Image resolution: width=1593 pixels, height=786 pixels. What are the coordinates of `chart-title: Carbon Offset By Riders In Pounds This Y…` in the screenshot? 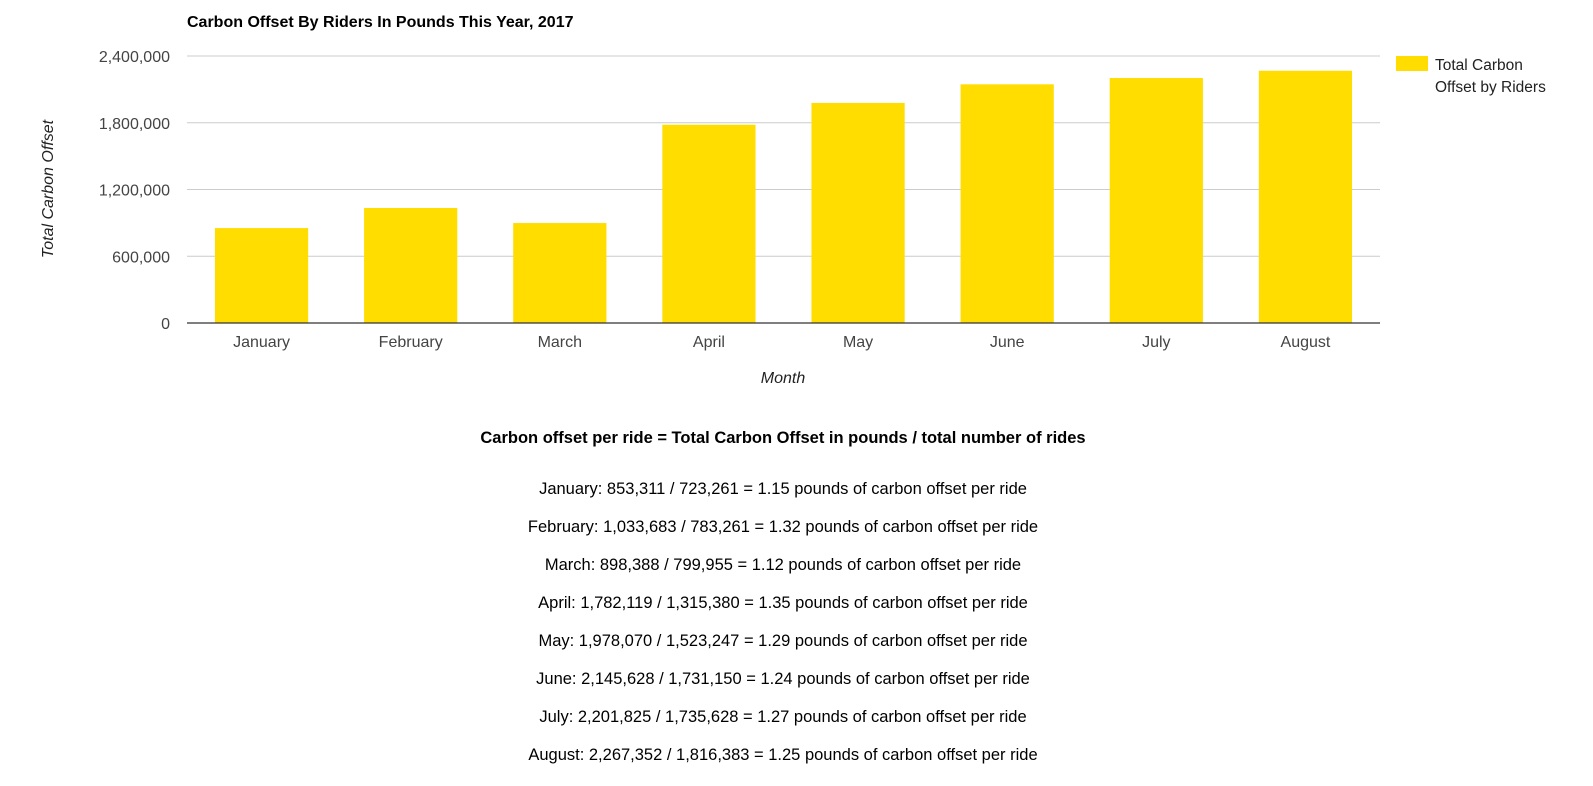 It's located at (380, 22).